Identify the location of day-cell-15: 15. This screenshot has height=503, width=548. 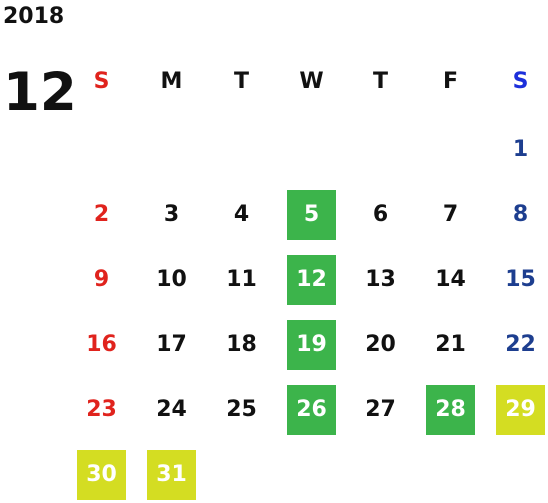
(520, 279).